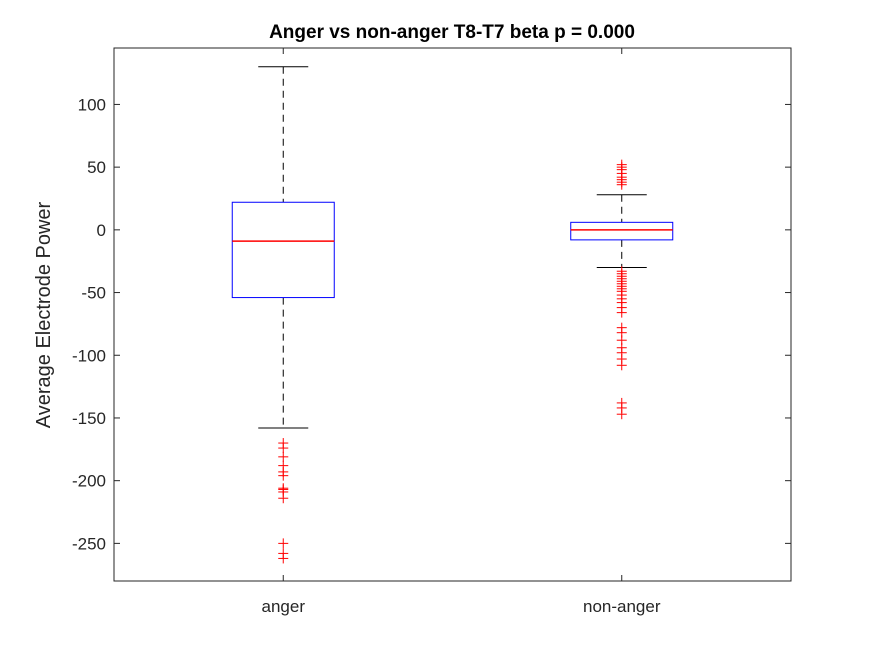  What do you see at coordinates (89, 543) in the screenshot?
I see `y-tick-label: -250` at bounding box center [89, 543].